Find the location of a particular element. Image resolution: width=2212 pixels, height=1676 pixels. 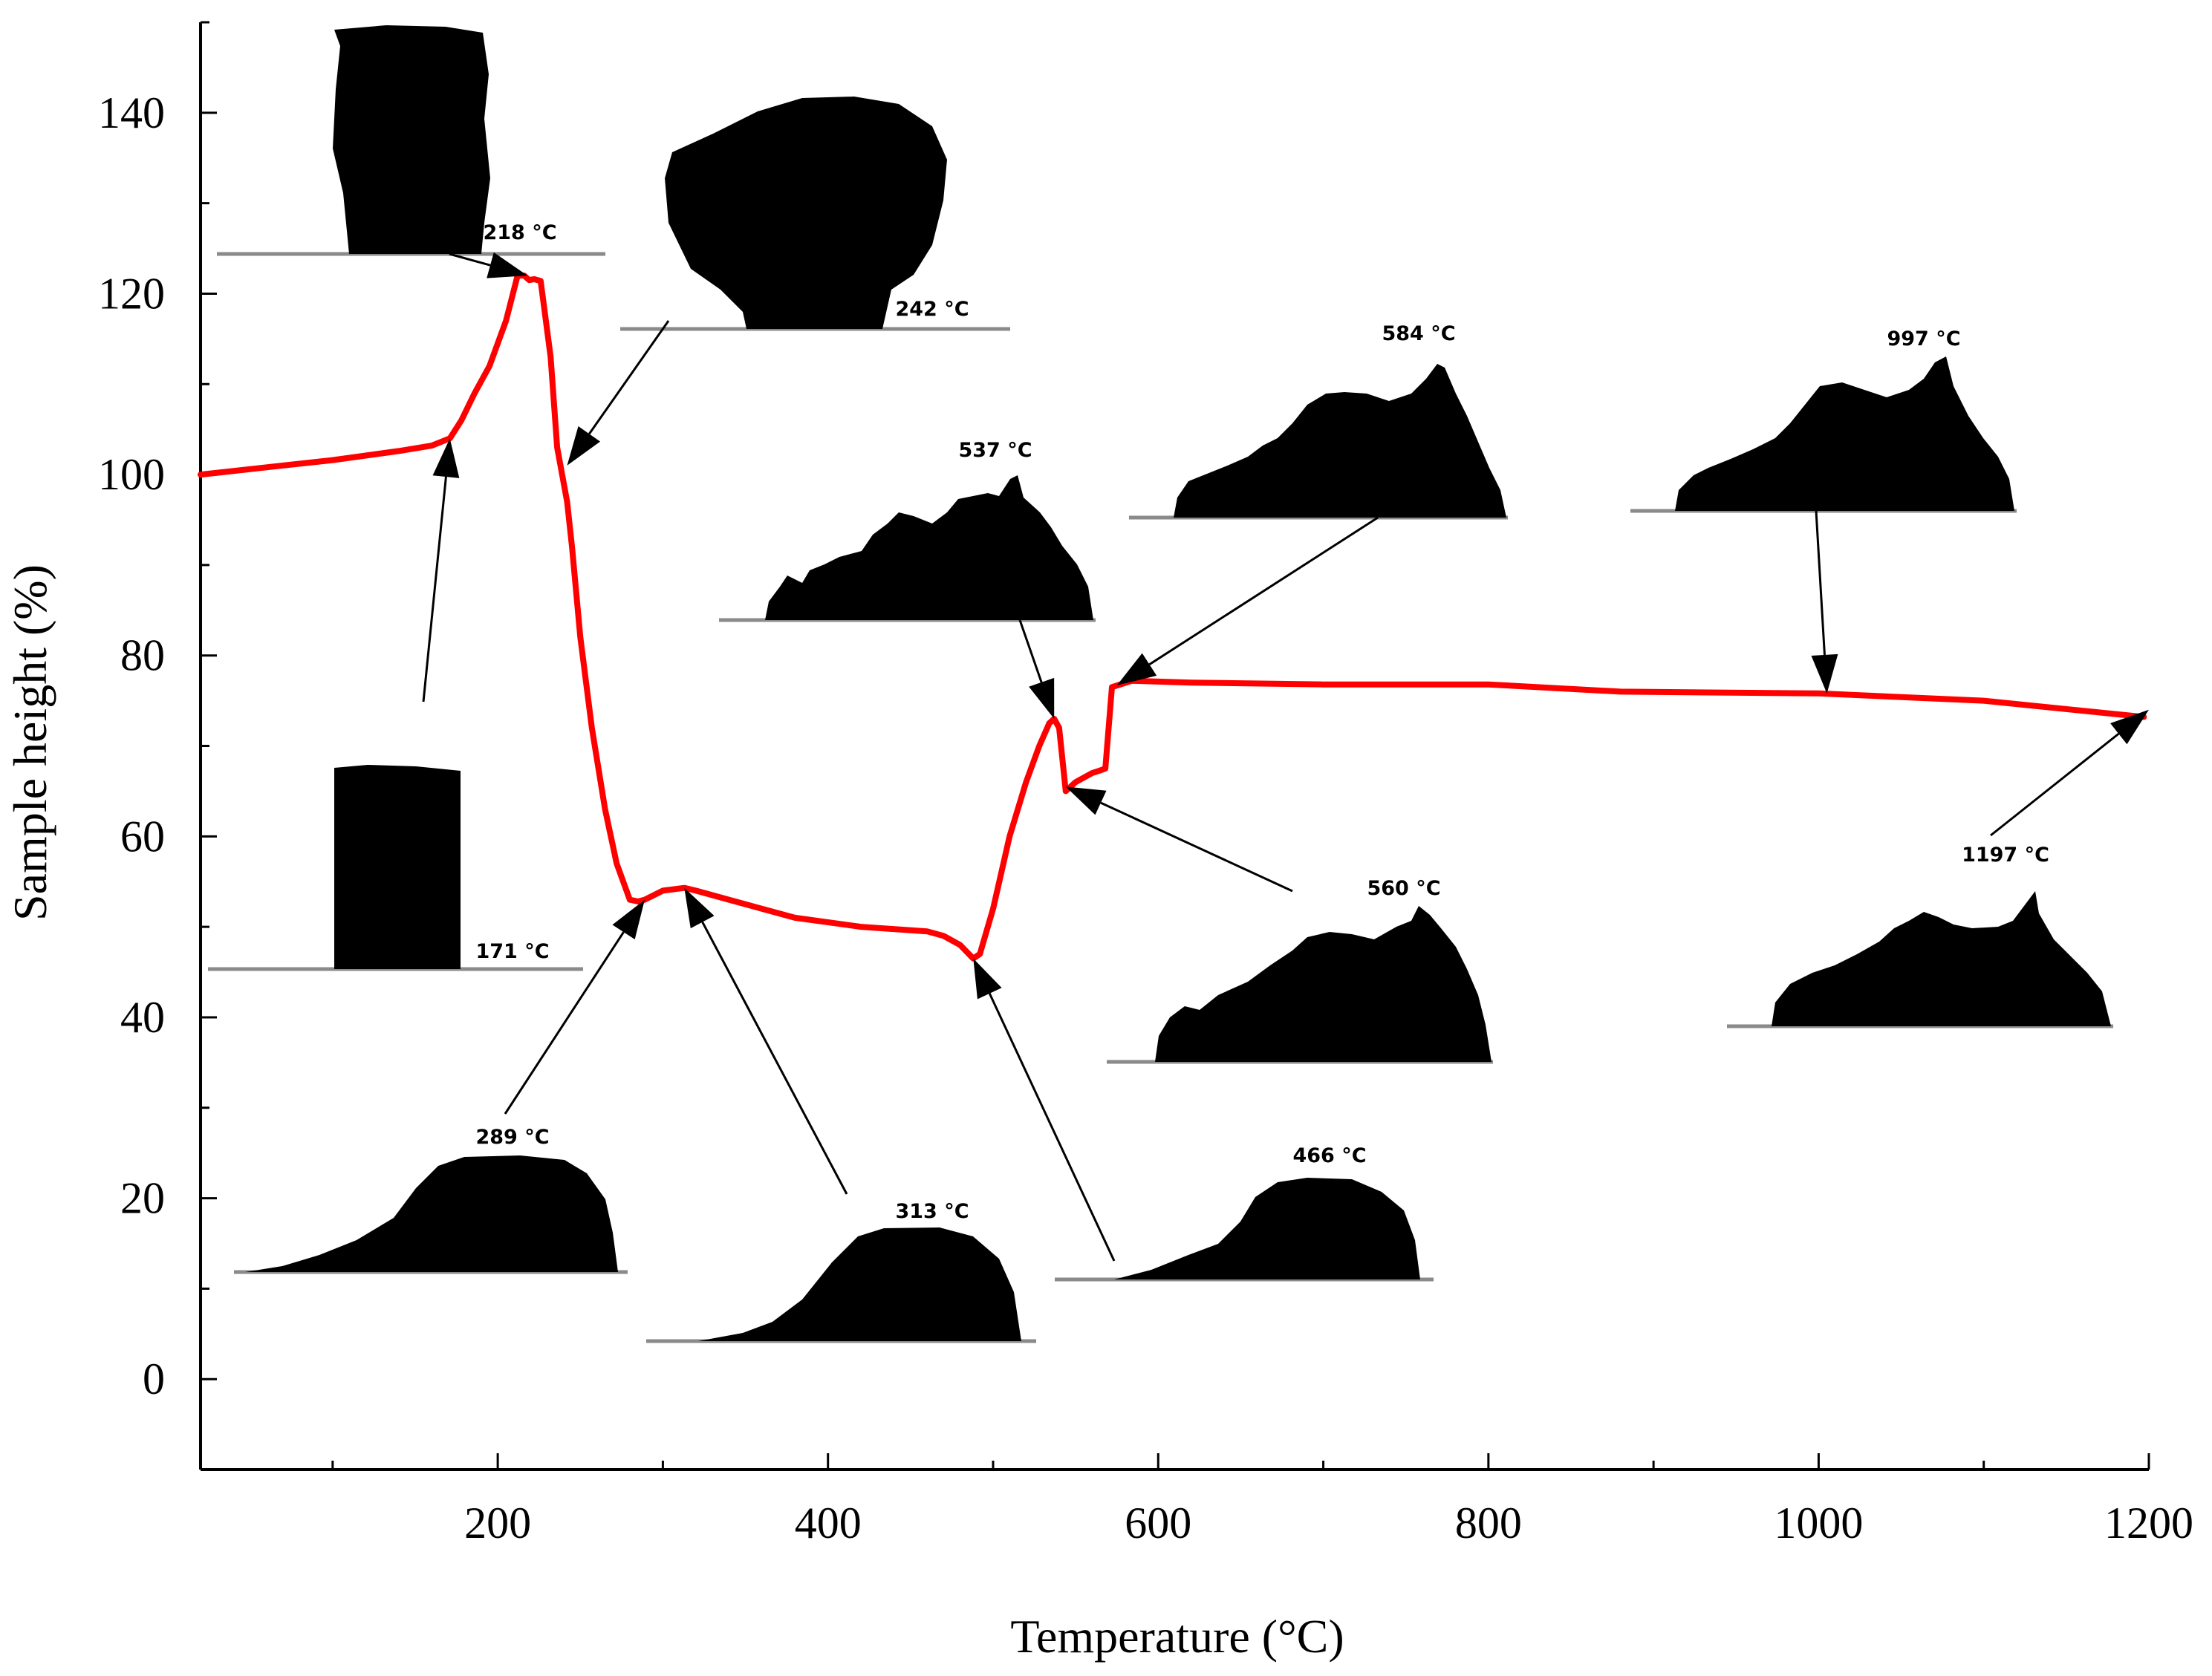

x-tick-label: 600 is located at coordinates (1158, 1523).